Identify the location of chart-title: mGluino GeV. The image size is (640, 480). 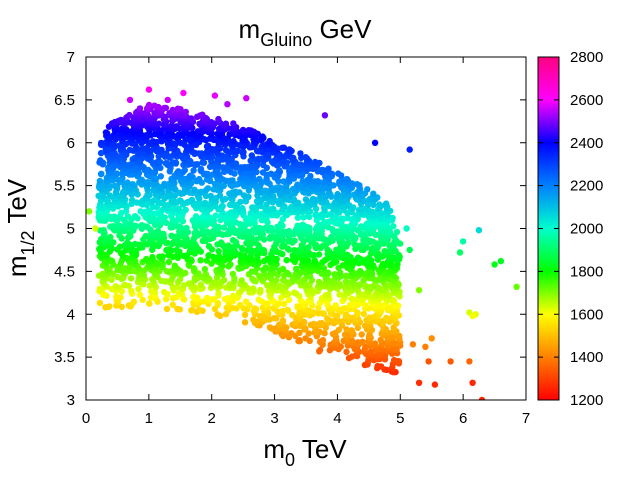
(306, 32).